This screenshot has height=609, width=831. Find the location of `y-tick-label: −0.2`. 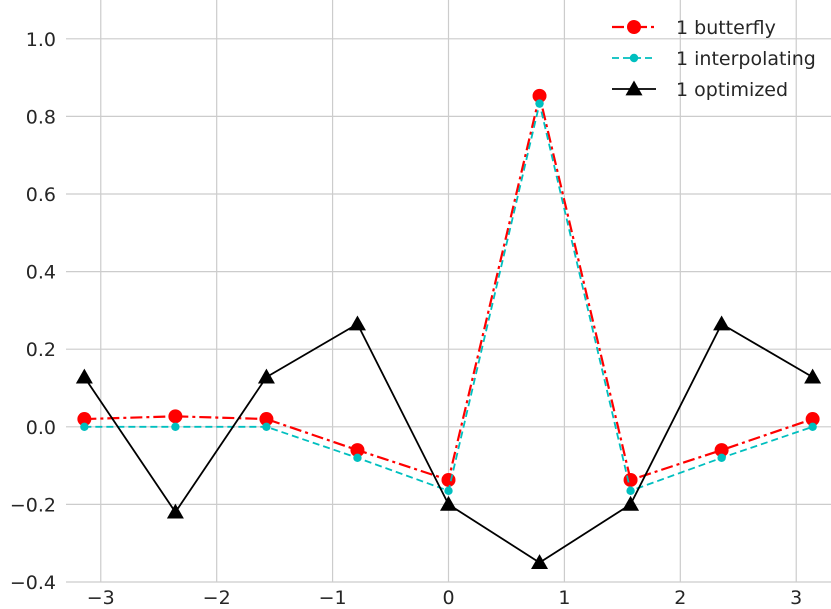

y-tick-label: −0.2 is located at coordinates (33, 505).